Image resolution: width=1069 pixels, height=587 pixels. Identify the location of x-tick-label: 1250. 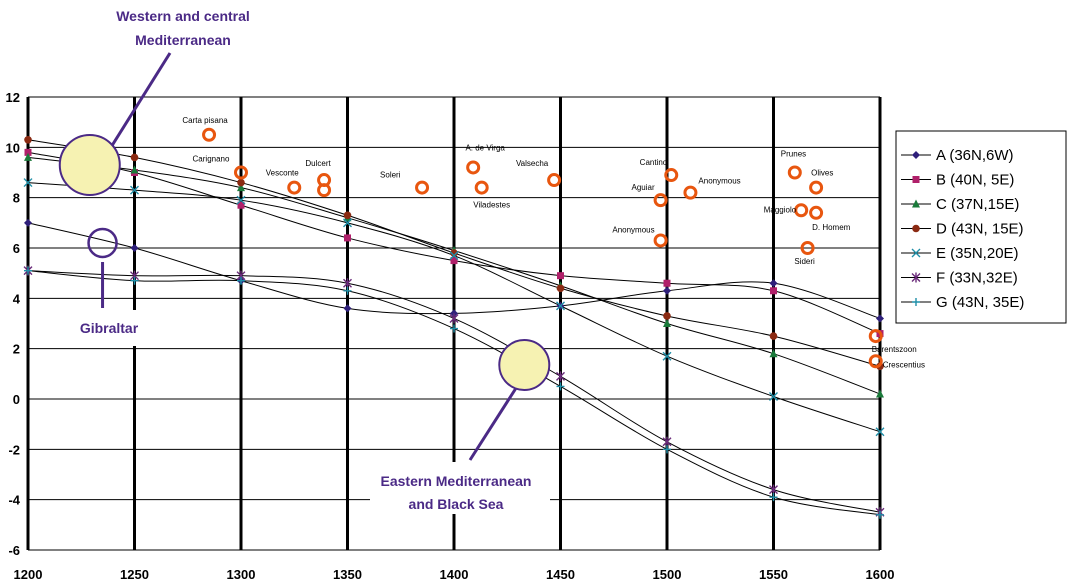
(134, 574).